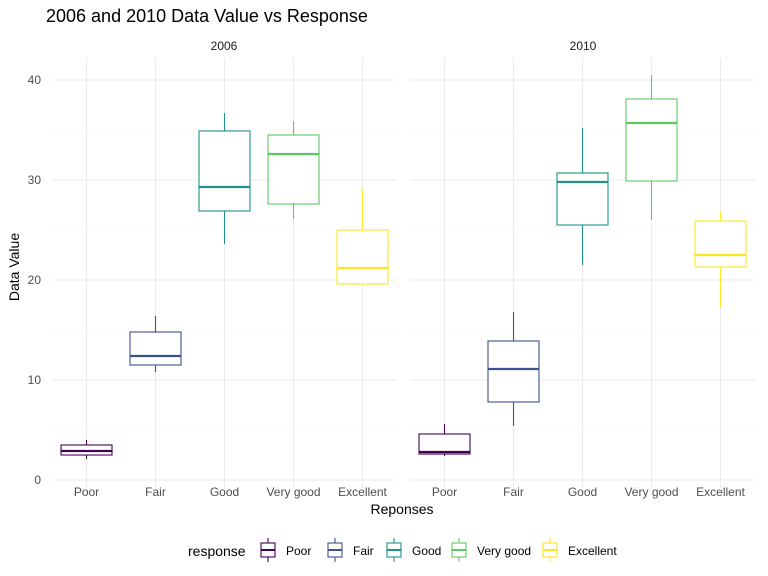 The height and width of the screenshot is (576, 768). What do you see at coordinates (37, 480) in the screenshot?
I see `y-tick-label: 0` at bounding box center [37, 480].